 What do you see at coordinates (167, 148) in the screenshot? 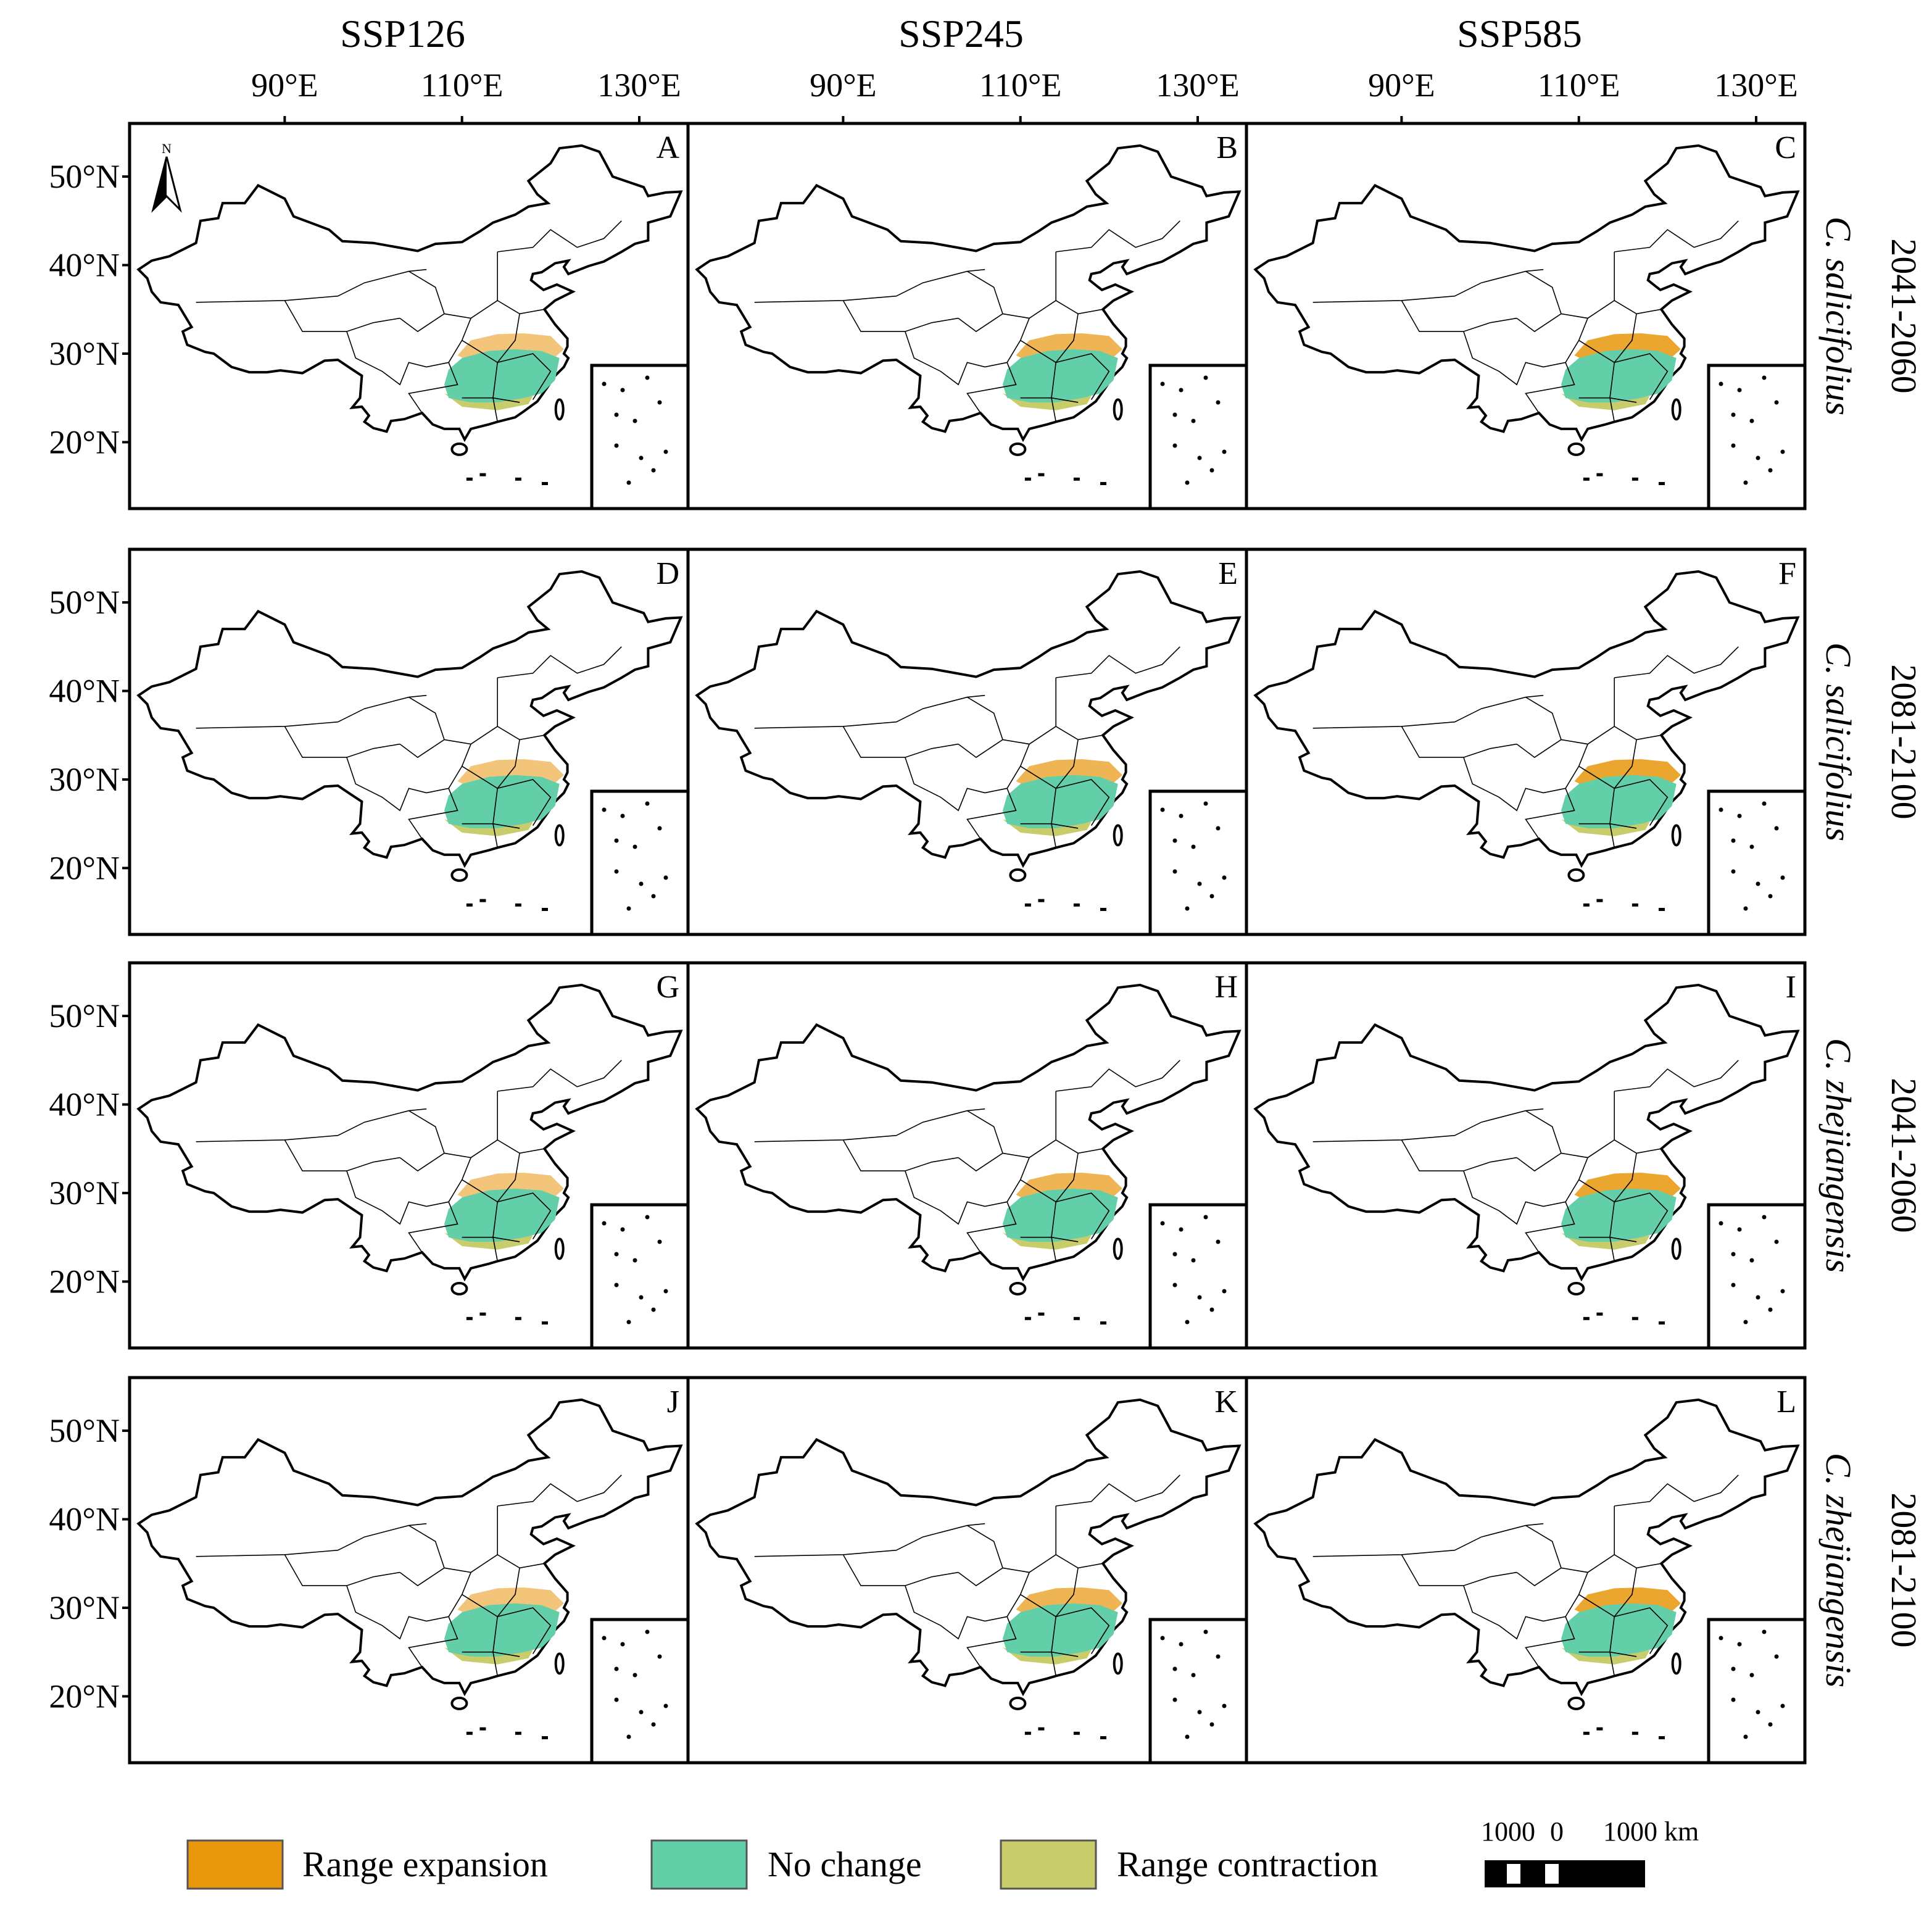
I see `north-label: N` at bounding box center [167, 148].